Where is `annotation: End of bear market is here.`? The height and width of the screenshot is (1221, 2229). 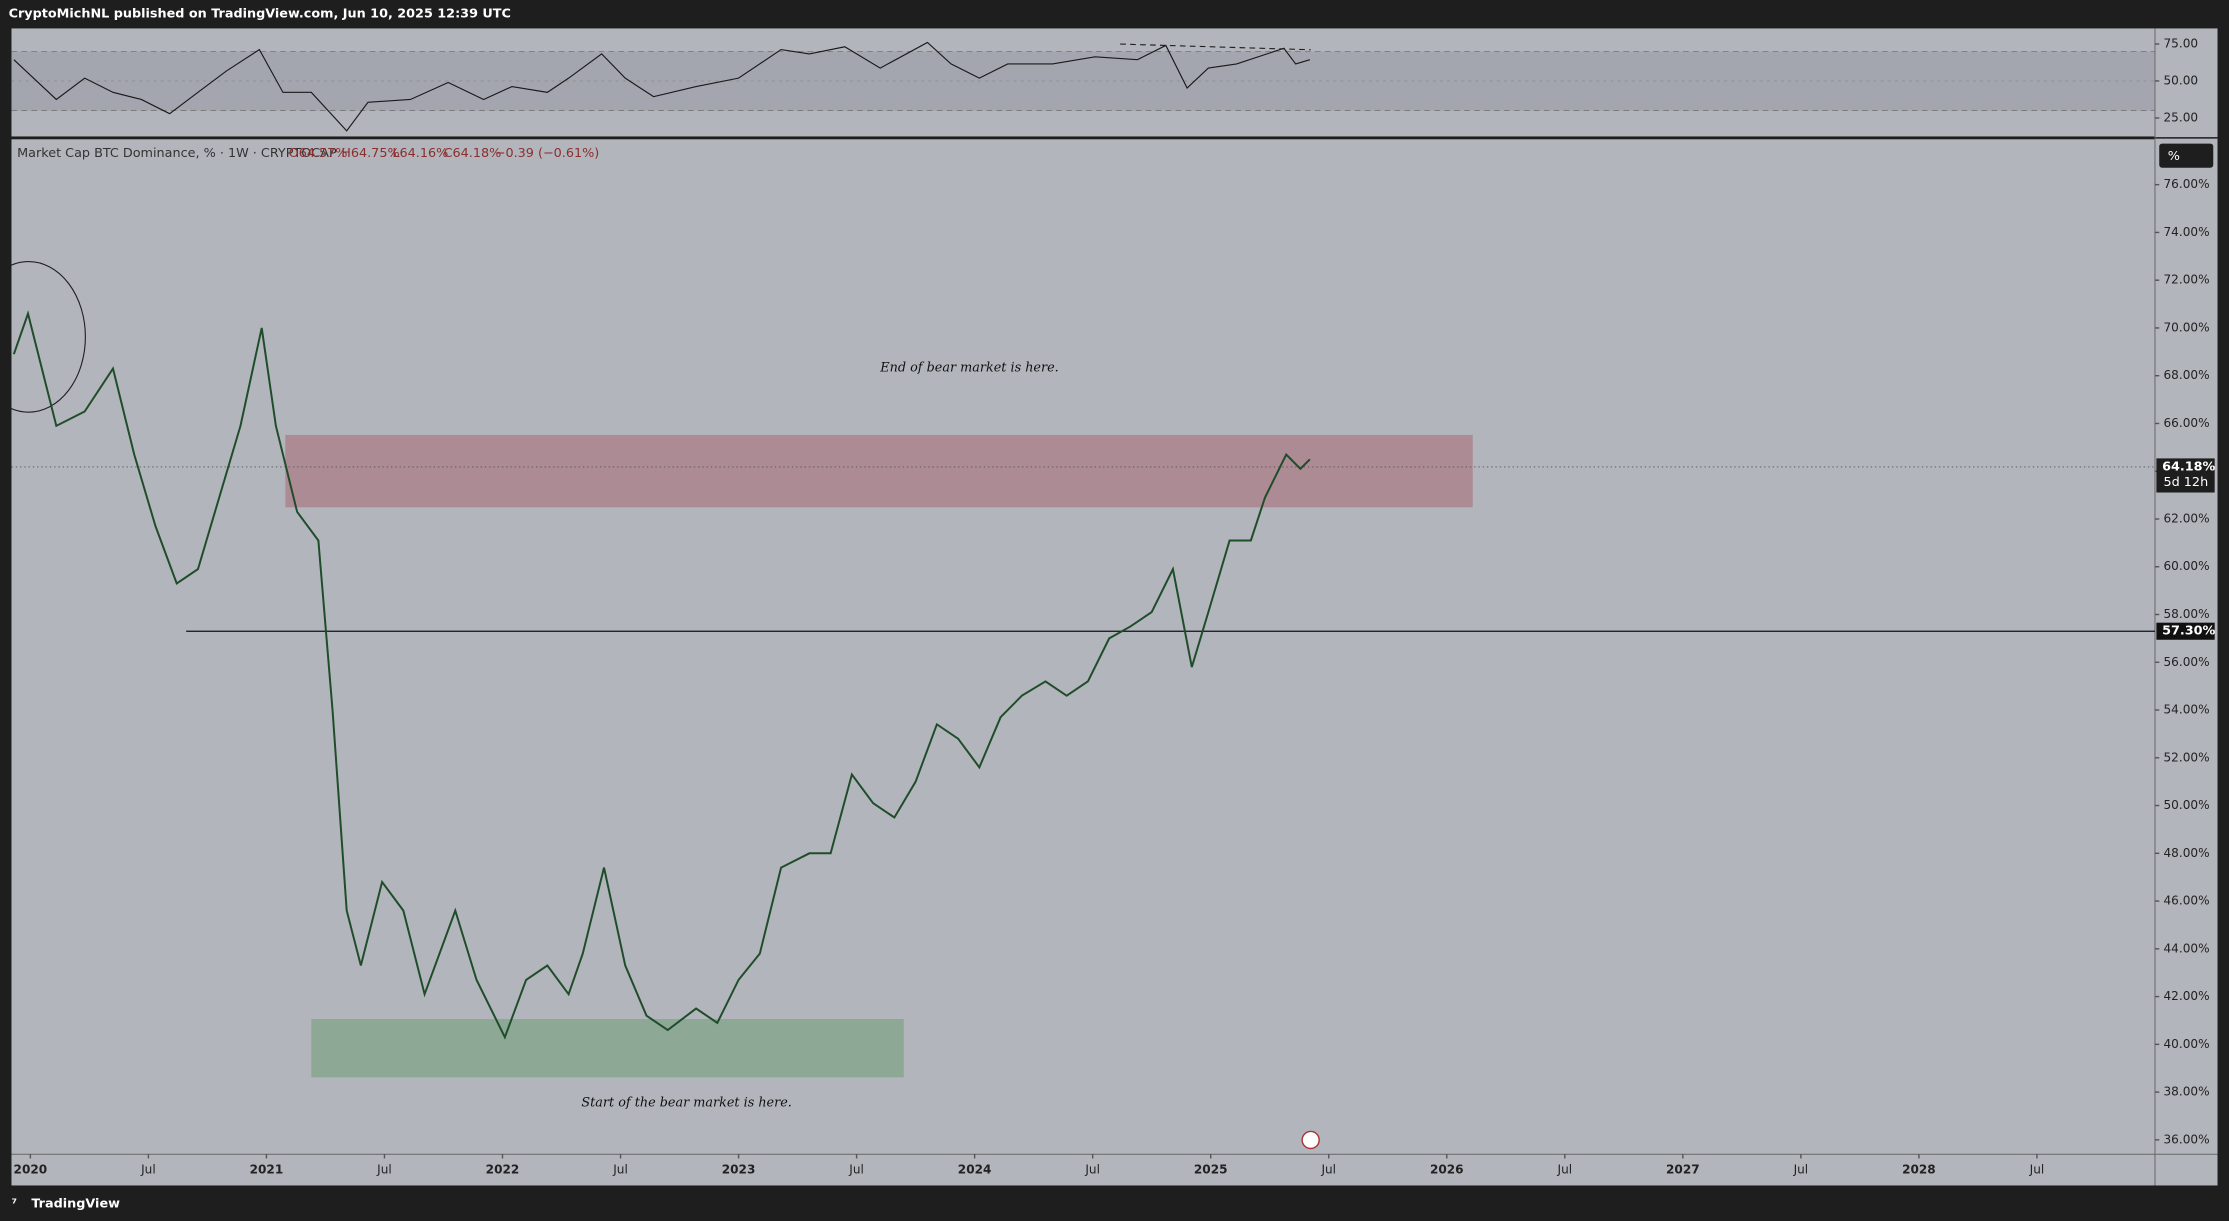 annotation: End of bear market is here. is located at coordinates (968, 368).